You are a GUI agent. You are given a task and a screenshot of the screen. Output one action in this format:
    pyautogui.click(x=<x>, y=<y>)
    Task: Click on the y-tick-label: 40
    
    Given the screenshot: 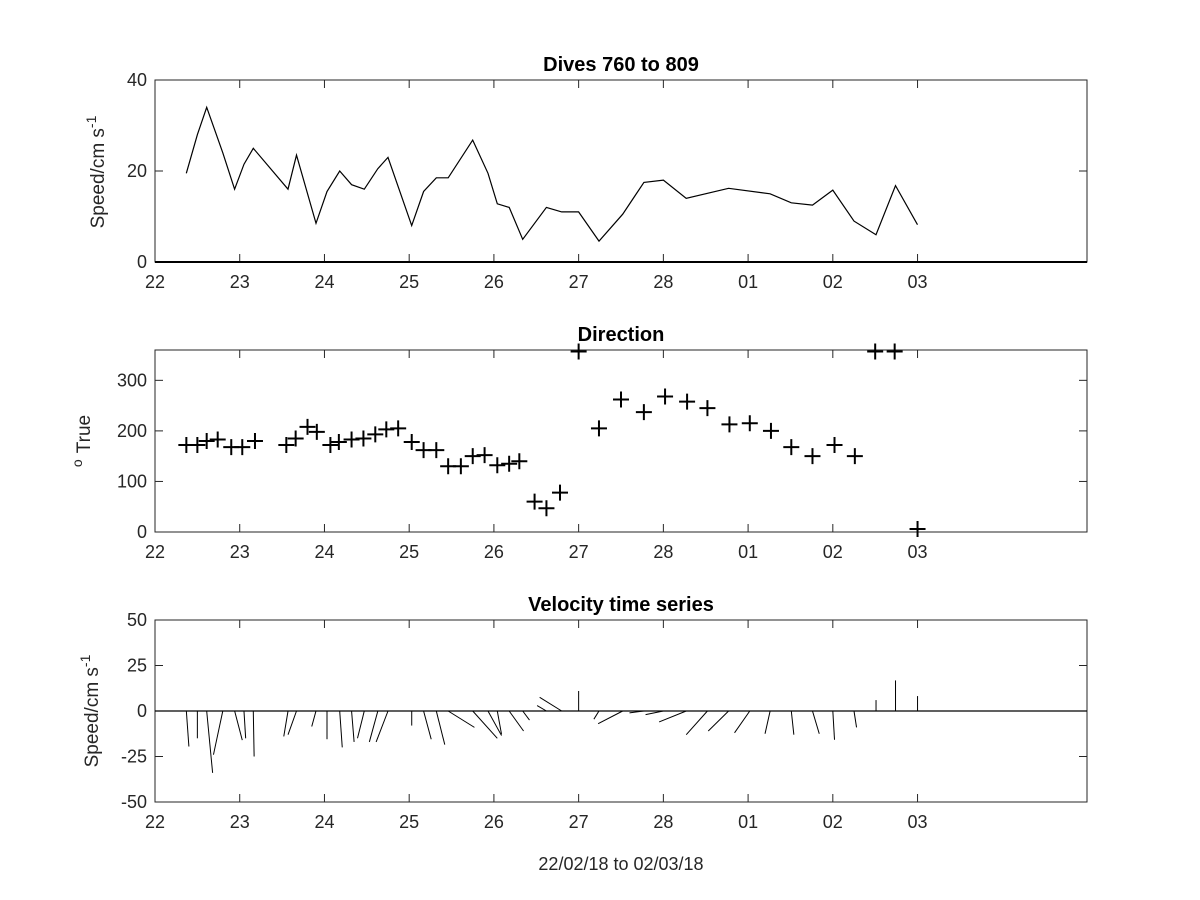 What is the action you would take?
    pyautogui.click(x=137, y=80)
    